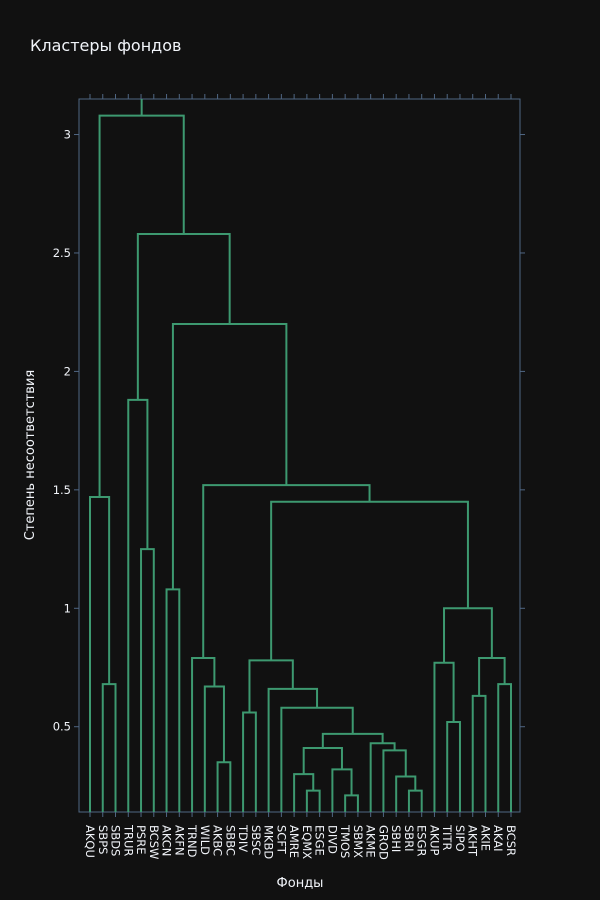  I want to click on x-tick-label: TITR, so click(447, 837).